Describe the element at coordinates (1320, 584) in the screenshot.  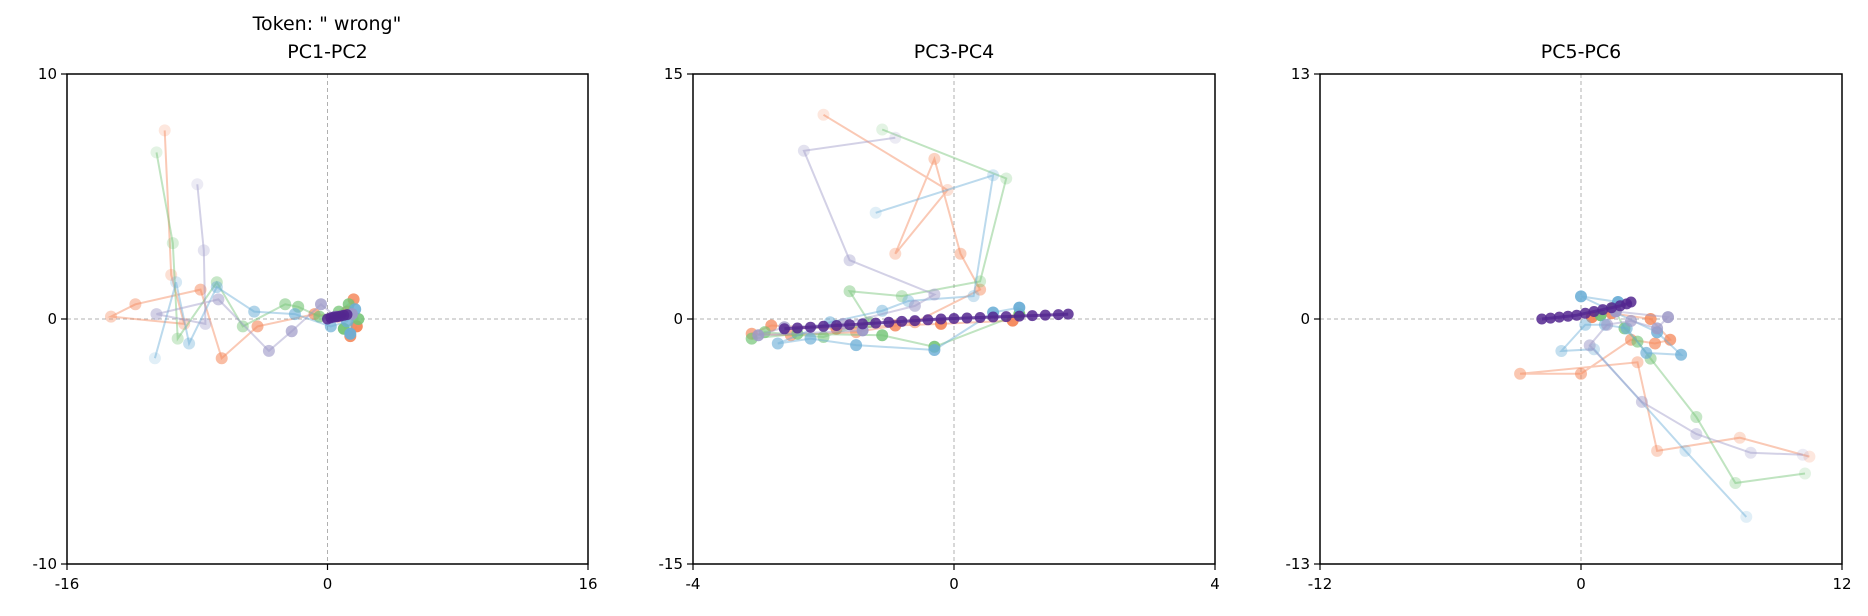
I see `x-tick-label: -12` at that location.